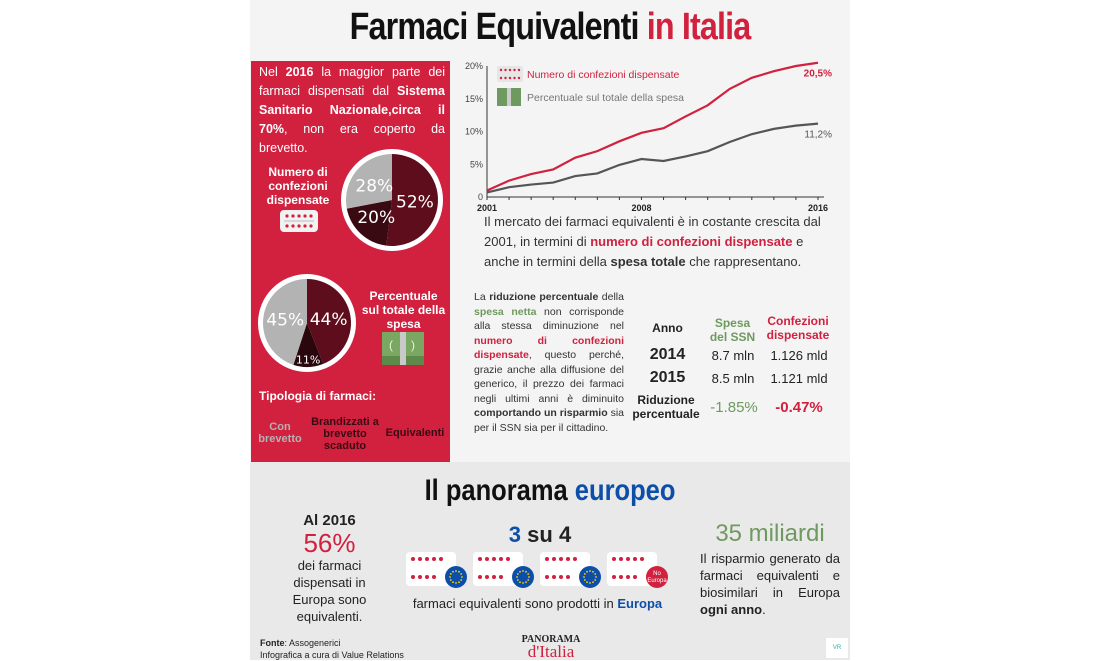 This screenshot has width=1100, height=661. What do you see at coordinates (799, 355) in the screenshot?
I see `table-cell: 1.126 mld` at bounding box center [799, 355].